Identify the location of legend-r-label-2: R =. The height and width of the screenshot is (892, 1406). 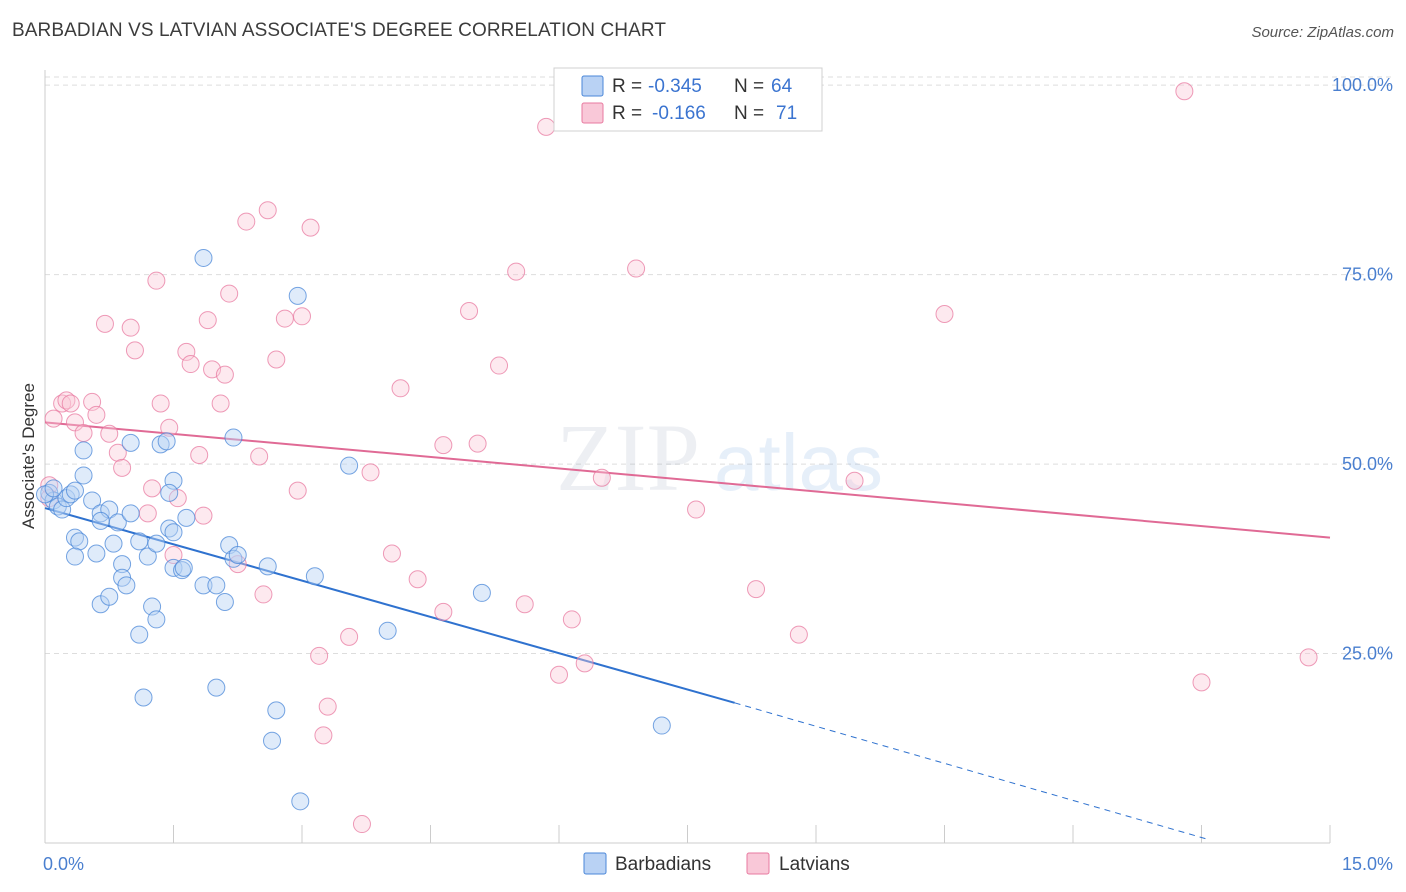
(627, 113).